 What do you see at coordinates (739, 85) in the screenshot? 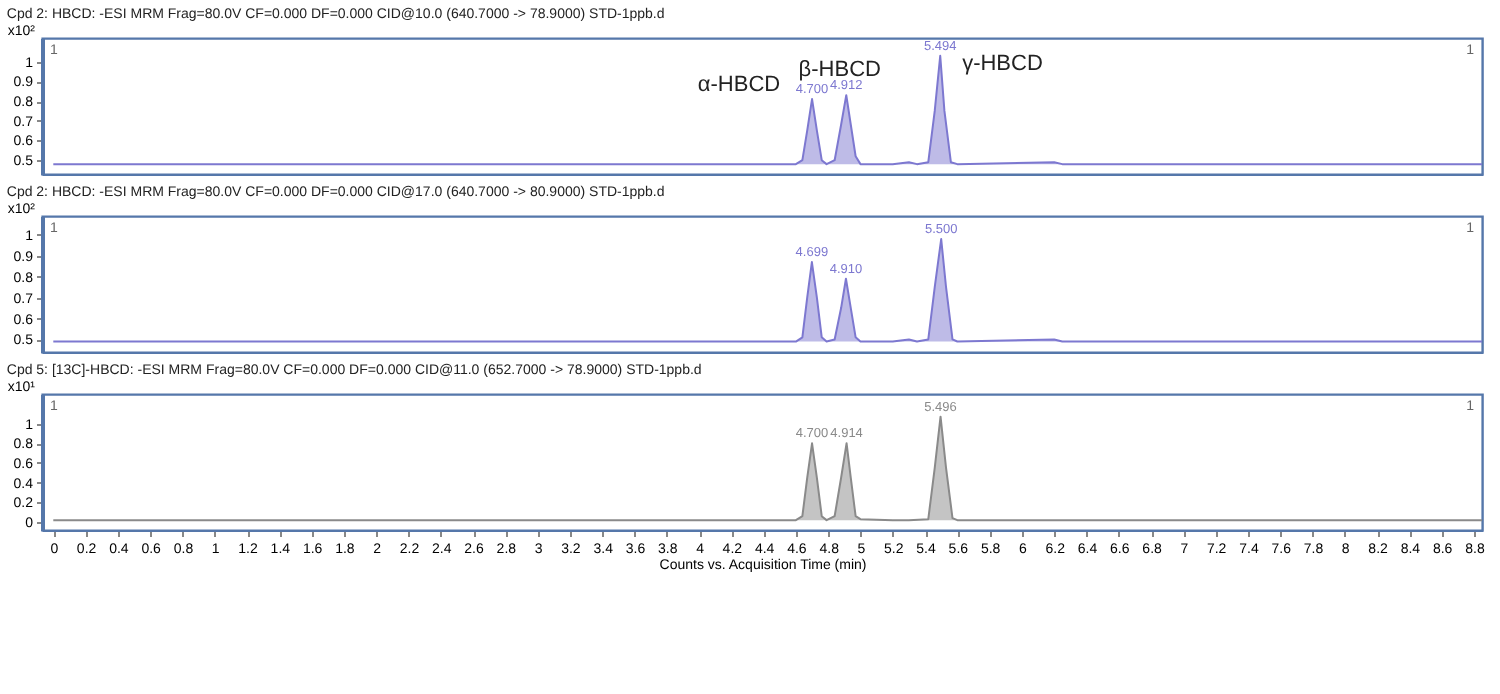
I see `annotation: α-HBCD` at bounding box center [739, 85].